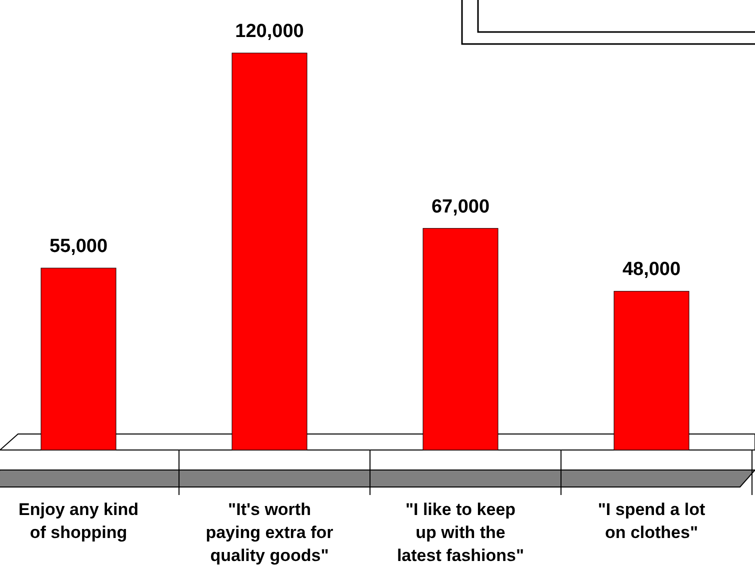 The height and width of the screenshot is (574, 755). What do you see at coordinates (78, 247) in the screenshot?
I see `data-label: 55,000` at bounding box center [78, 247].